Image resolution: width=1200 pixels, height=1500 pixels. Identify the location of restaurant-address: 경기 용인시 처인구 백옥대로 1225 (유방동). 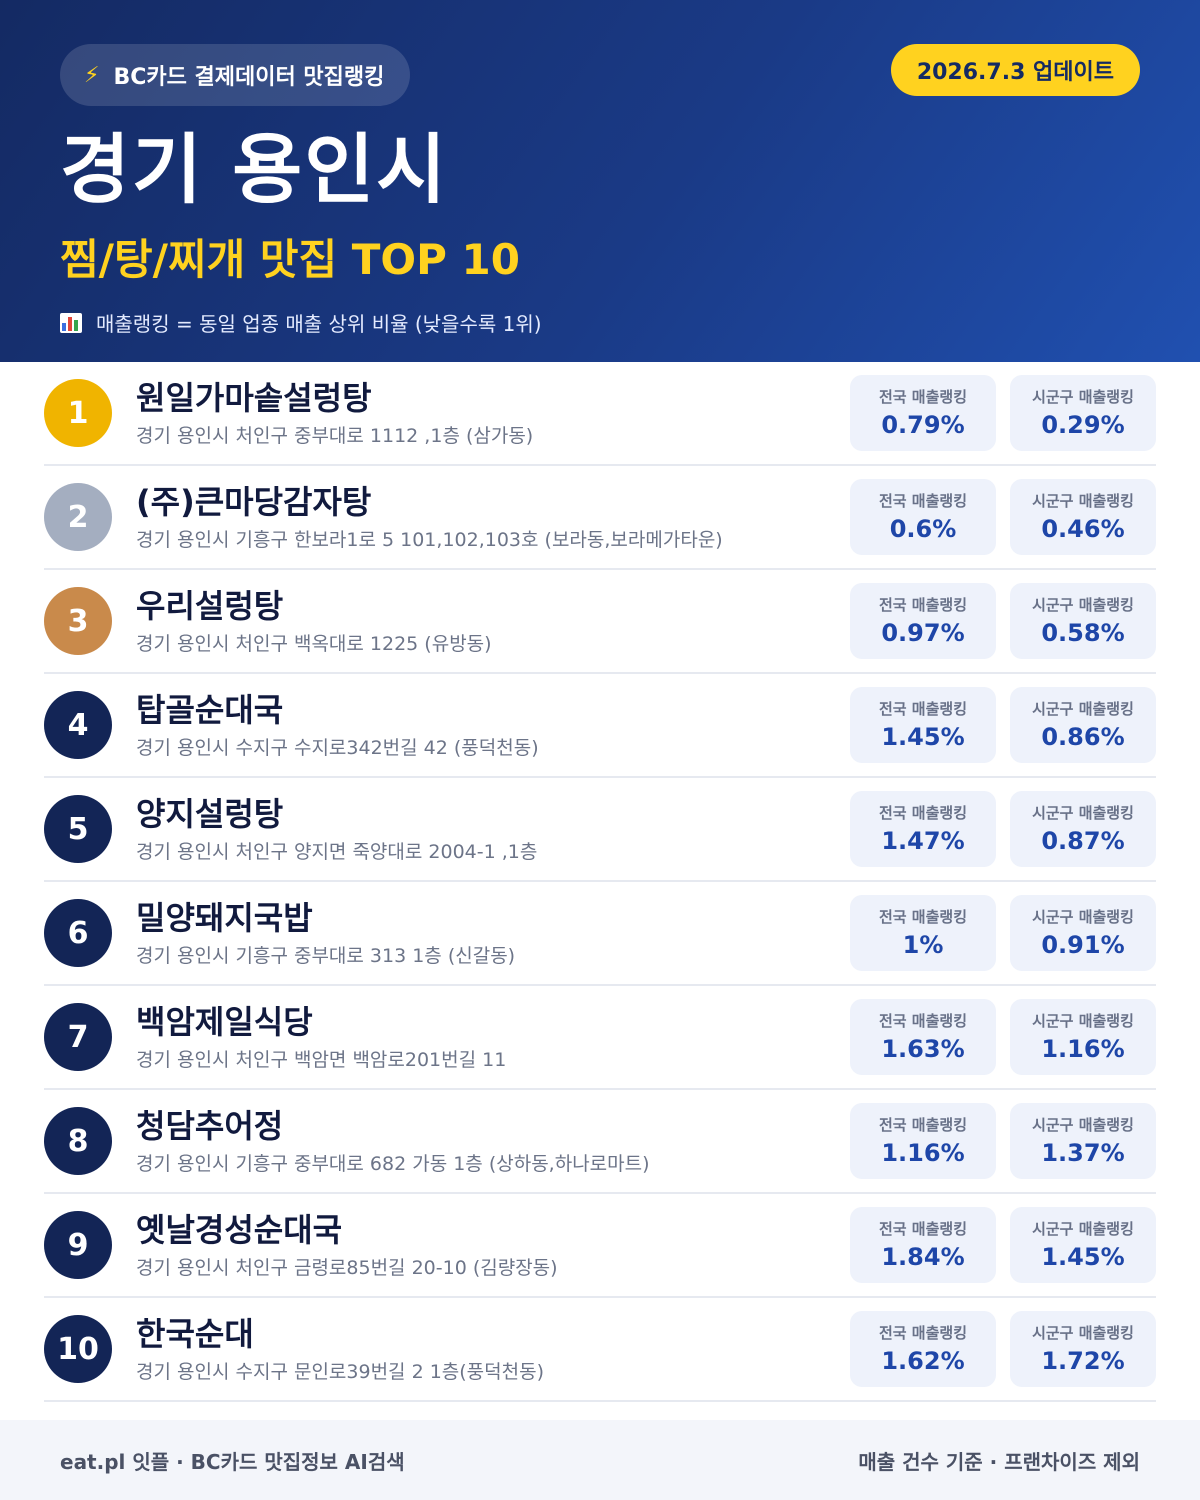
(314, 644).